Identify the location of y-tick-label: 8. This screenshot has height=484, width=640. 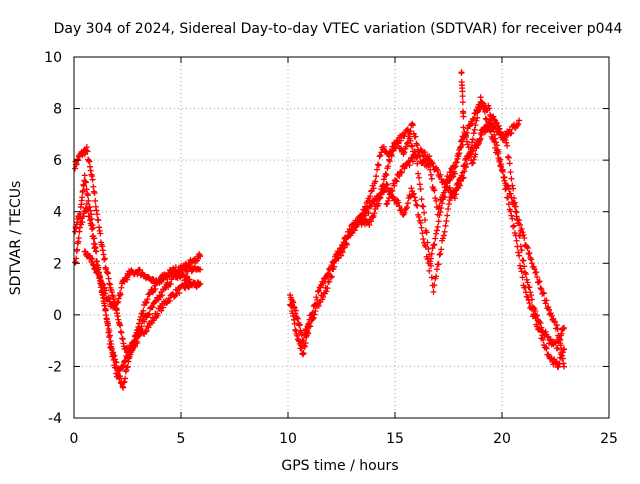
(57, 110).